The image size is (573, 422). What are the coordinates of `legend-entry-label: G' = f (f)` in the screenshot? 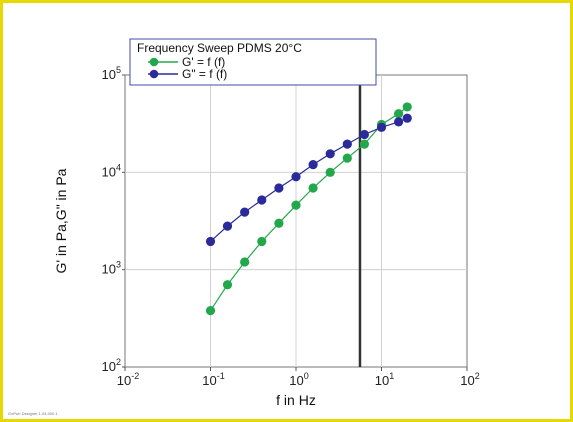 It's located at (203, 62).